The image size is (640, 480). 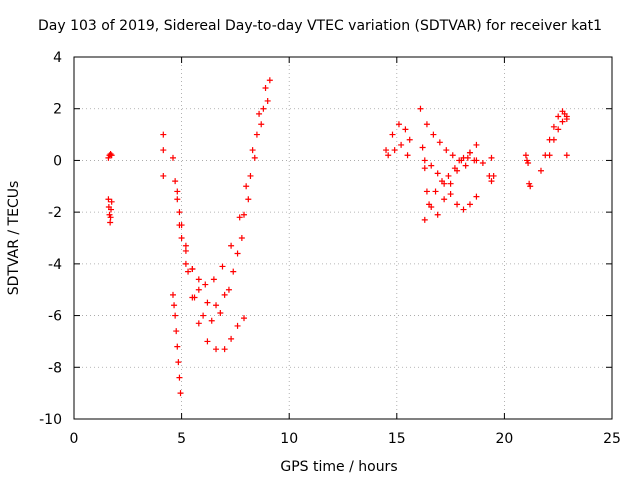 I want to click on series-arc-15.2h, so click(x=398, y=150).